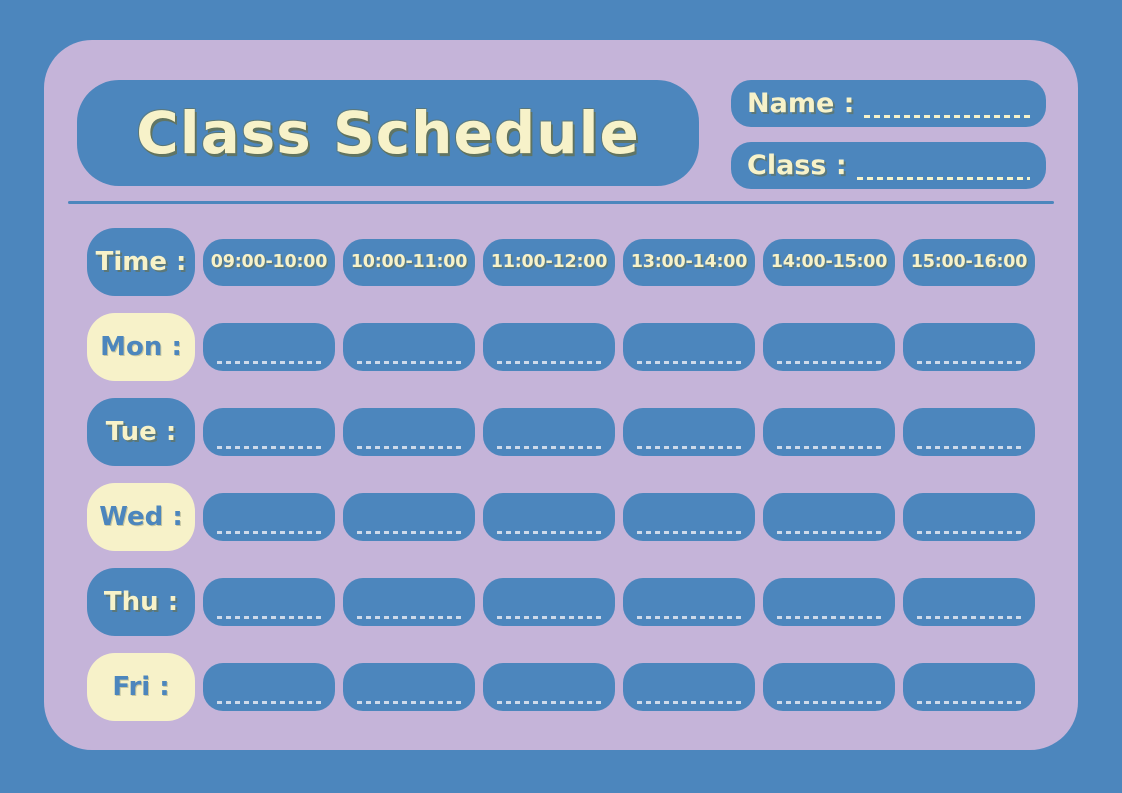  I want to click on day-label-tue: Tue :, so click(141, 432).